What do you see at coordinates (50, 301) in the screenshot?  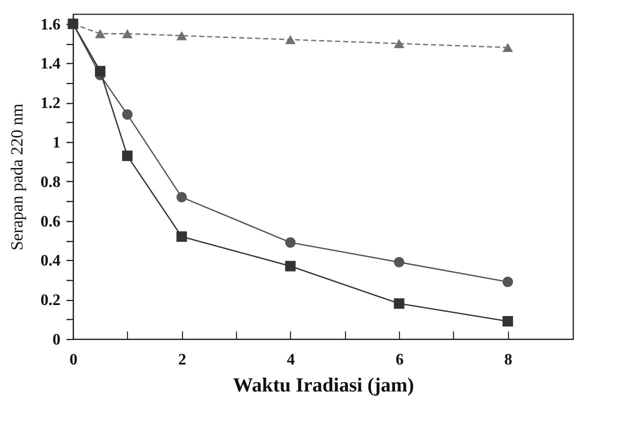 I see `y-tick-label: 0.2` at bounding box center [50, 301].